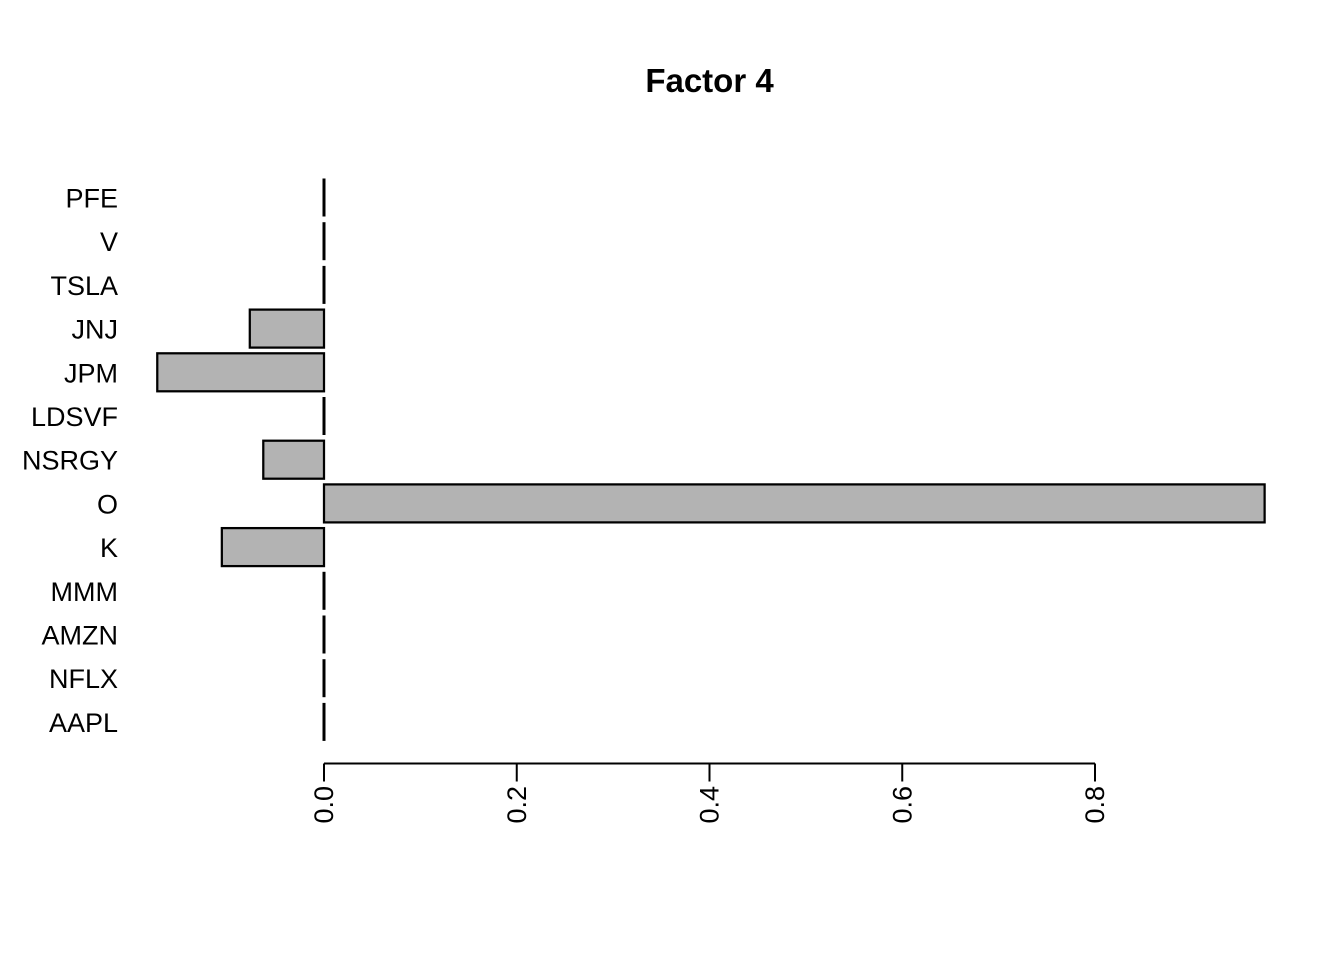 The height and width of the screenshot is (960, 1344). What do you see at coordinates (70, 461) in the screenshot?
I see `category-label-NSRGY: NSRGY` at bounding box center [70, 461].